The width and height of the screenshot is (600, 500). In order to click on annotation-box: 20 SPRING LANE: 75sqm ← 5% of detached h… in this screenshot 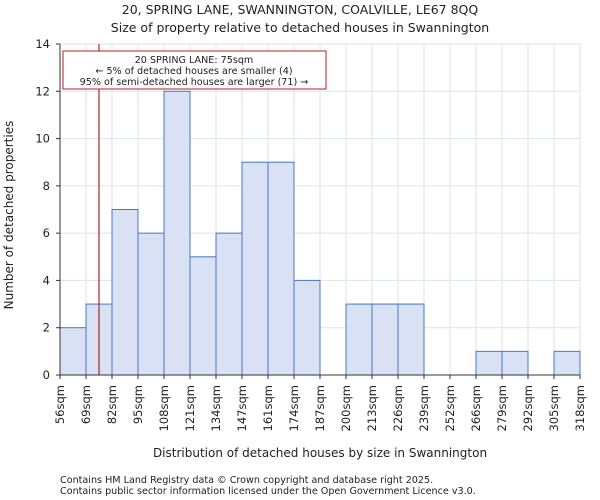, I will do `click(194, 70)`.